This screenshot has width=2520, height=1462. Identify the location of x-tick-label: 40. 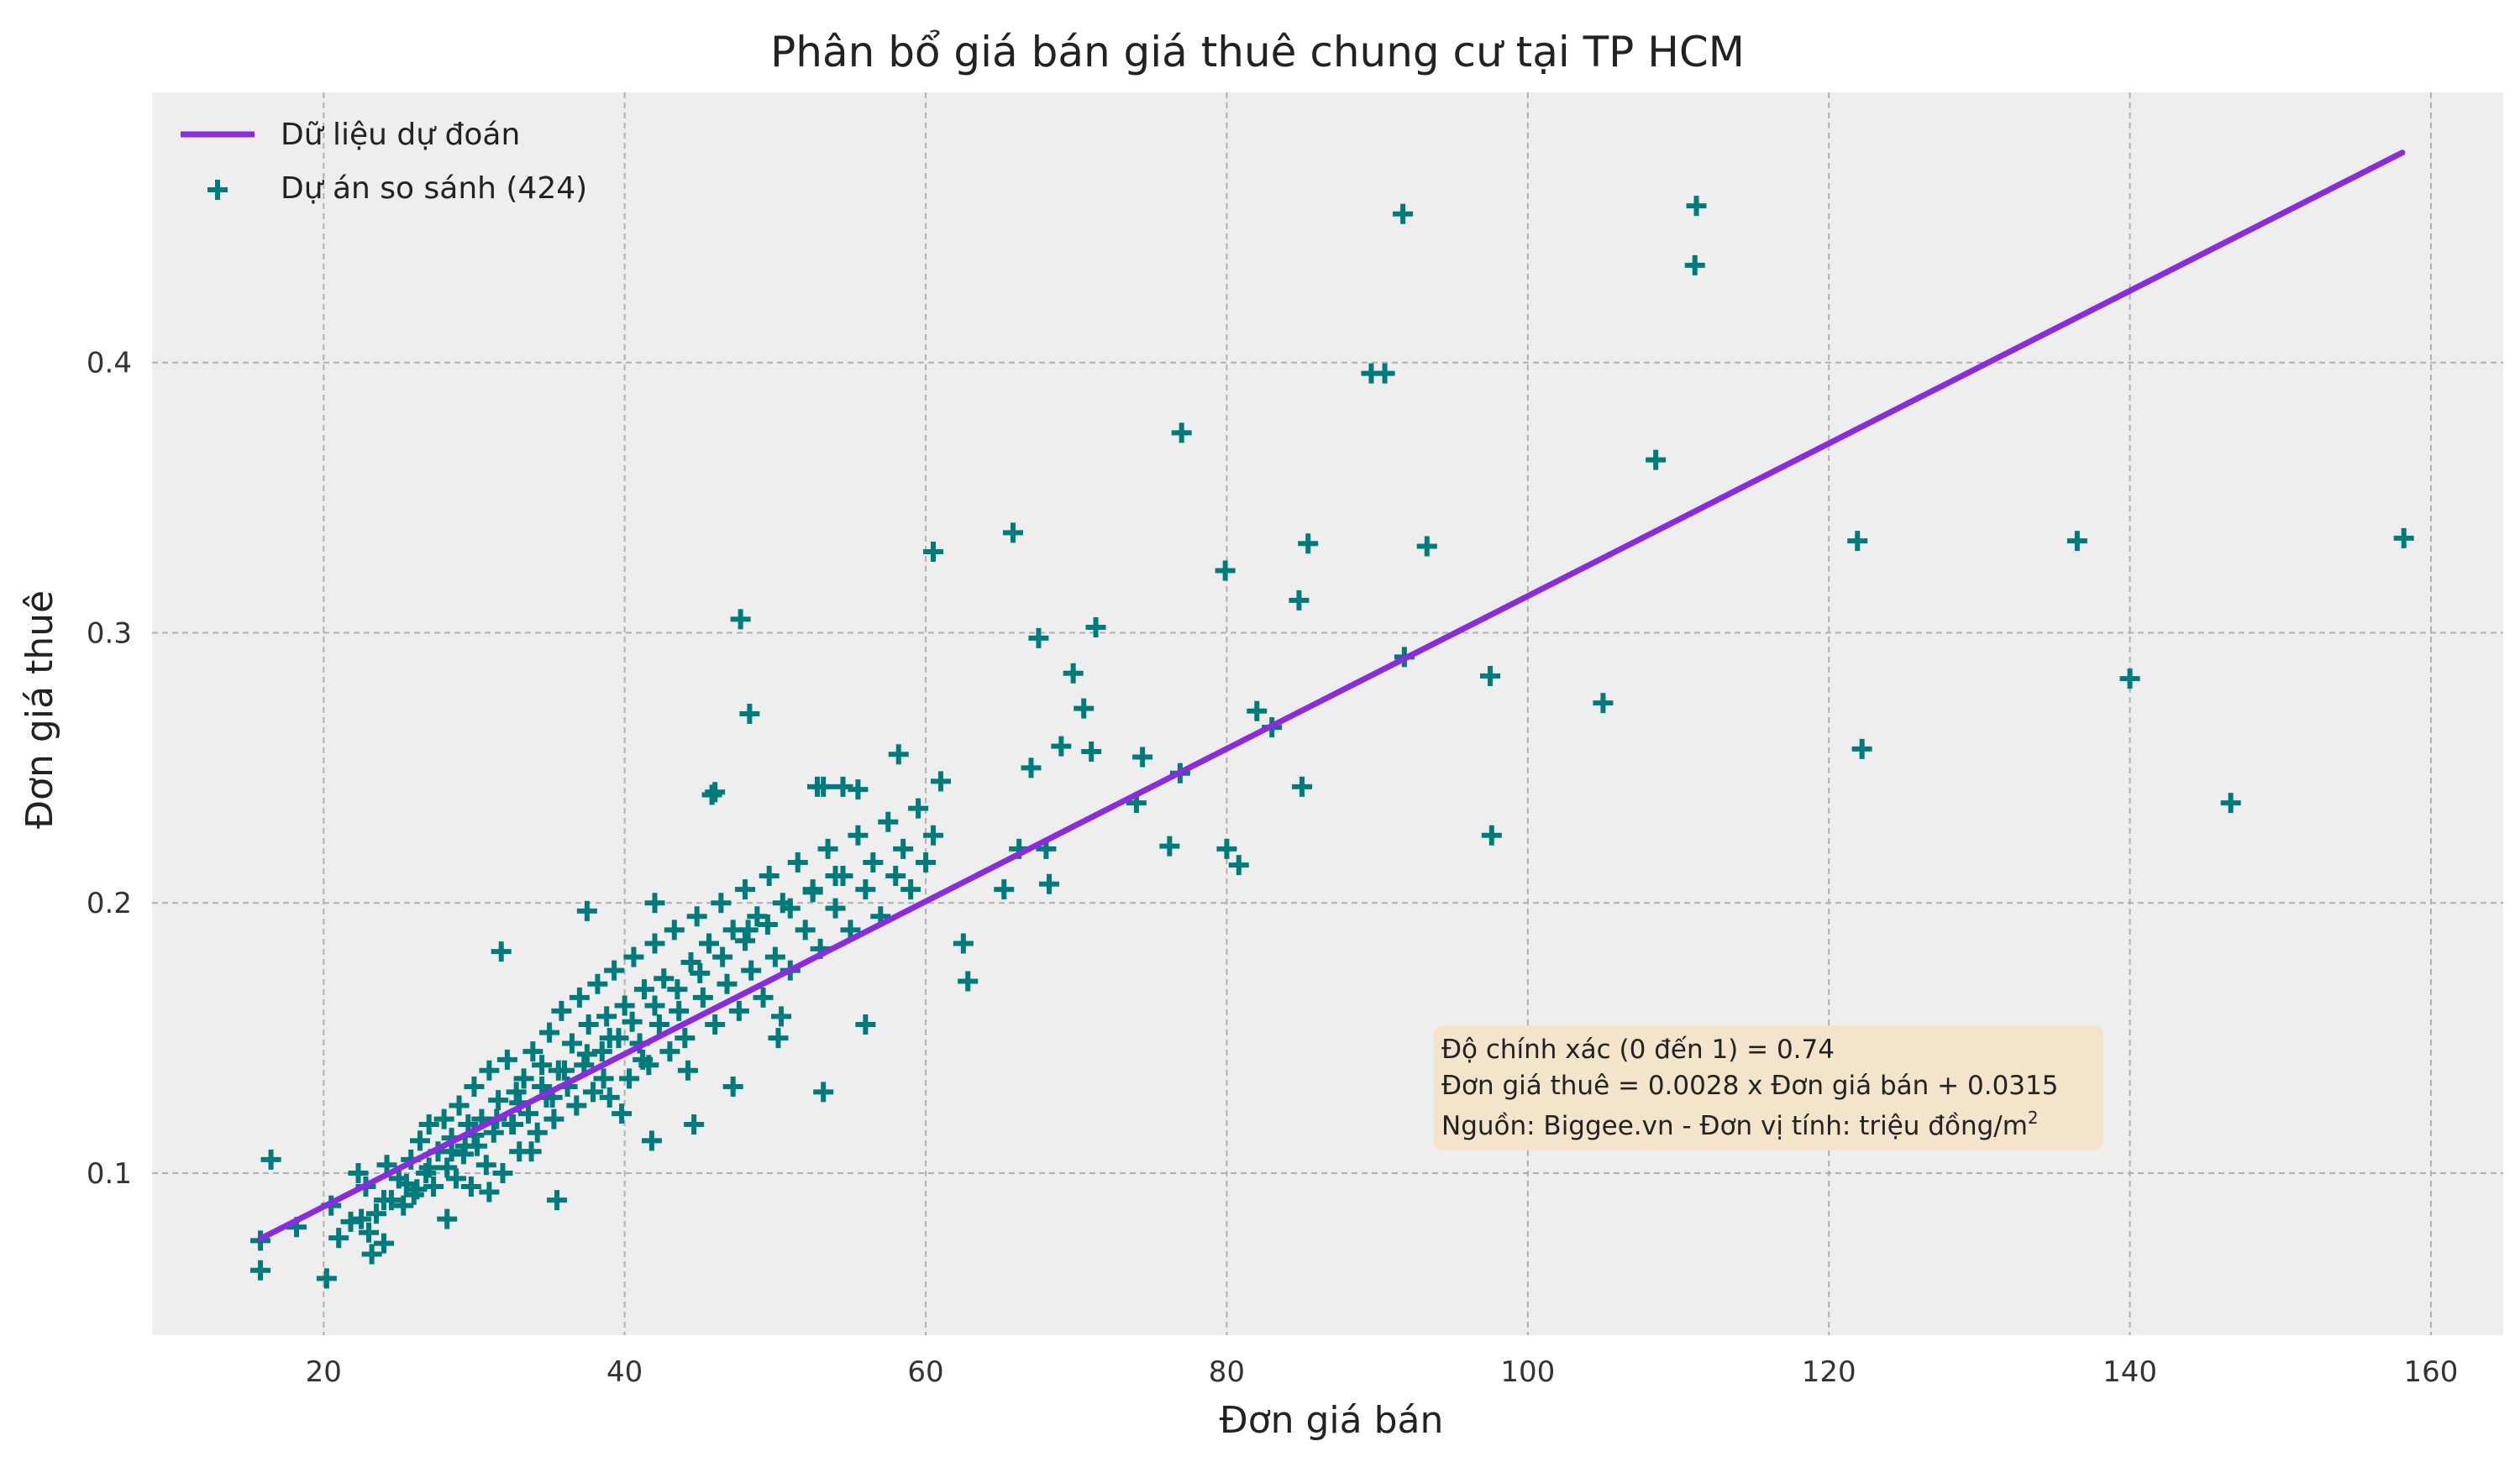
(624, 1372).